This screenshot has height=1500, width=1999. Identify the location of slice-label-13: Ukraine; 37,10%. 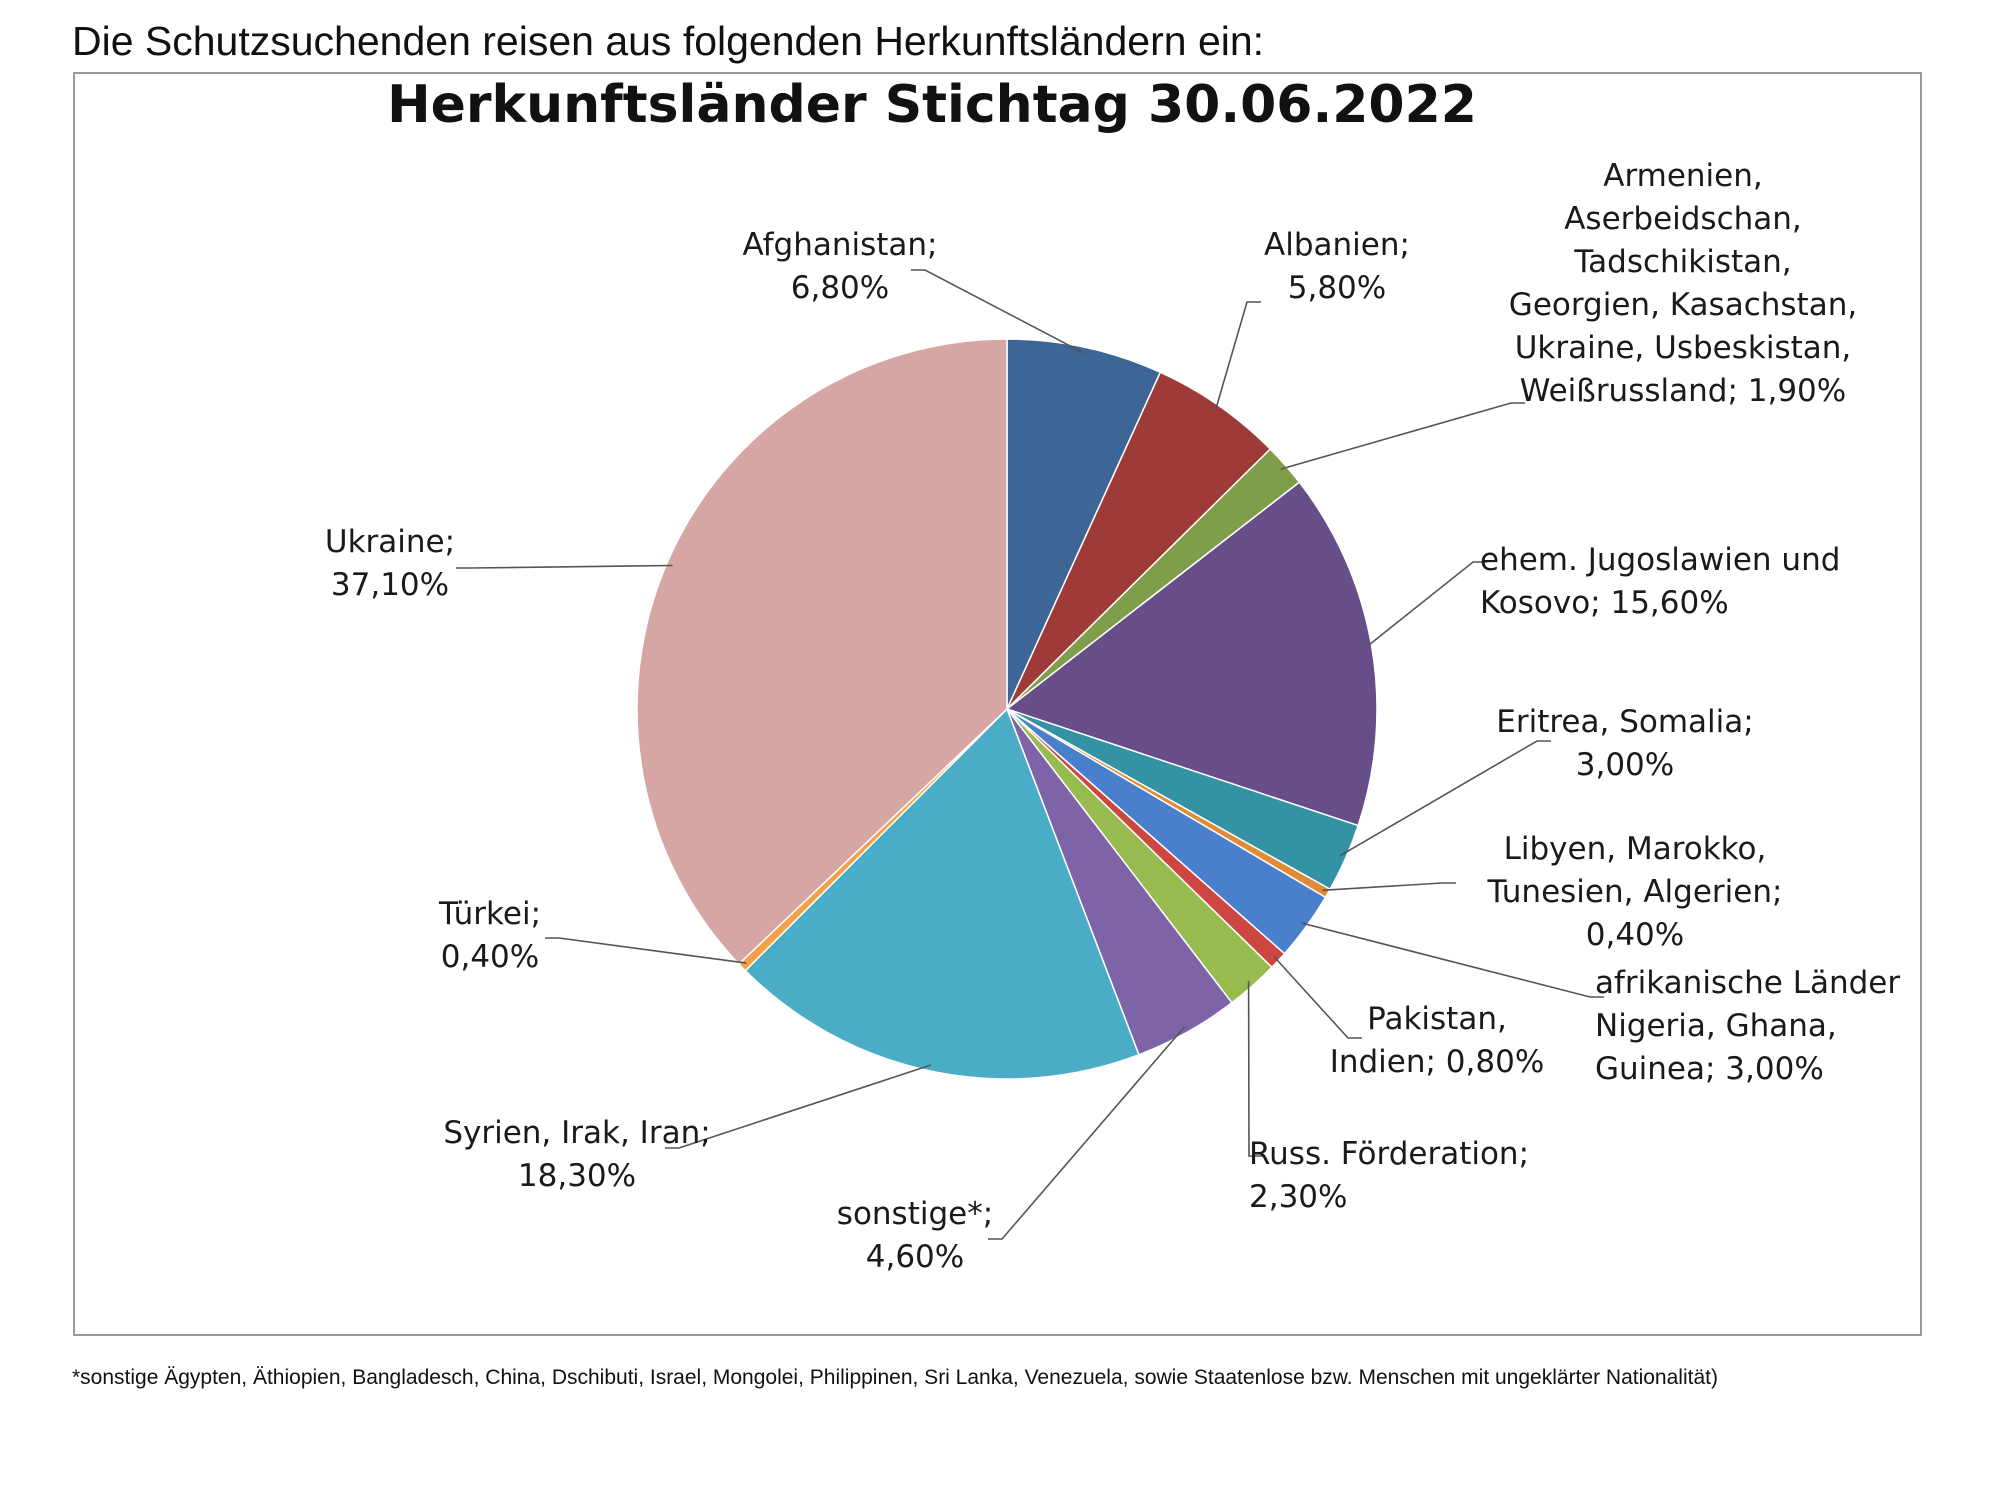
(390, 563).